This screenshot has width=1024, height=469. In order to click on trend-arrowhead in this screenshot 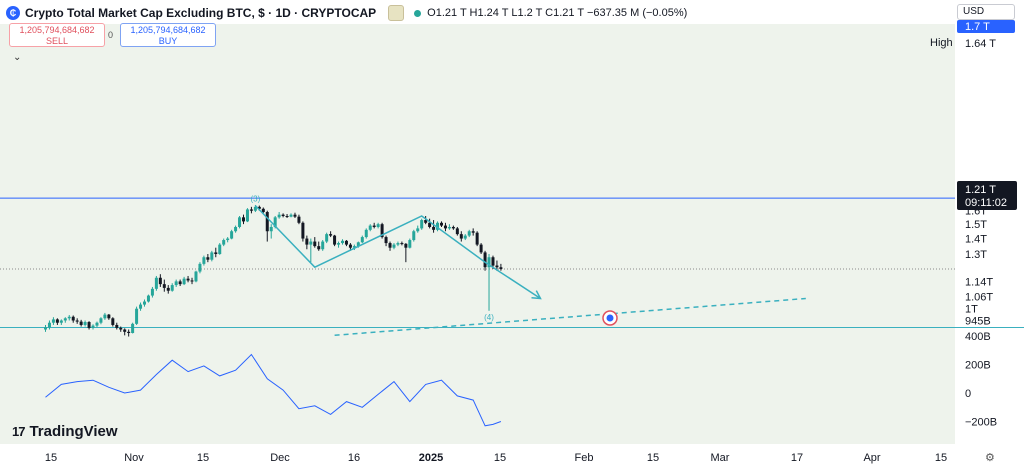, I will do `click(536, 295)`.